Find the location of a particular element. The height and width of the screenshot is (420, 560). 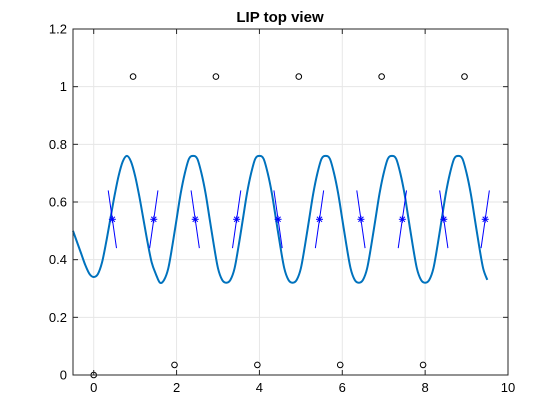

y-tick-label: 0.6 is located at coordinates (58, 202).